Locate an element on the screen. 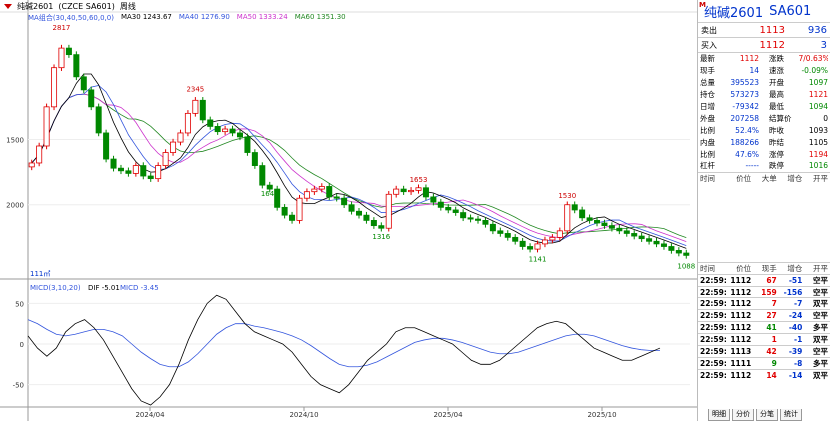  price-annotation: 1088 is located at coordinates (686, 267).